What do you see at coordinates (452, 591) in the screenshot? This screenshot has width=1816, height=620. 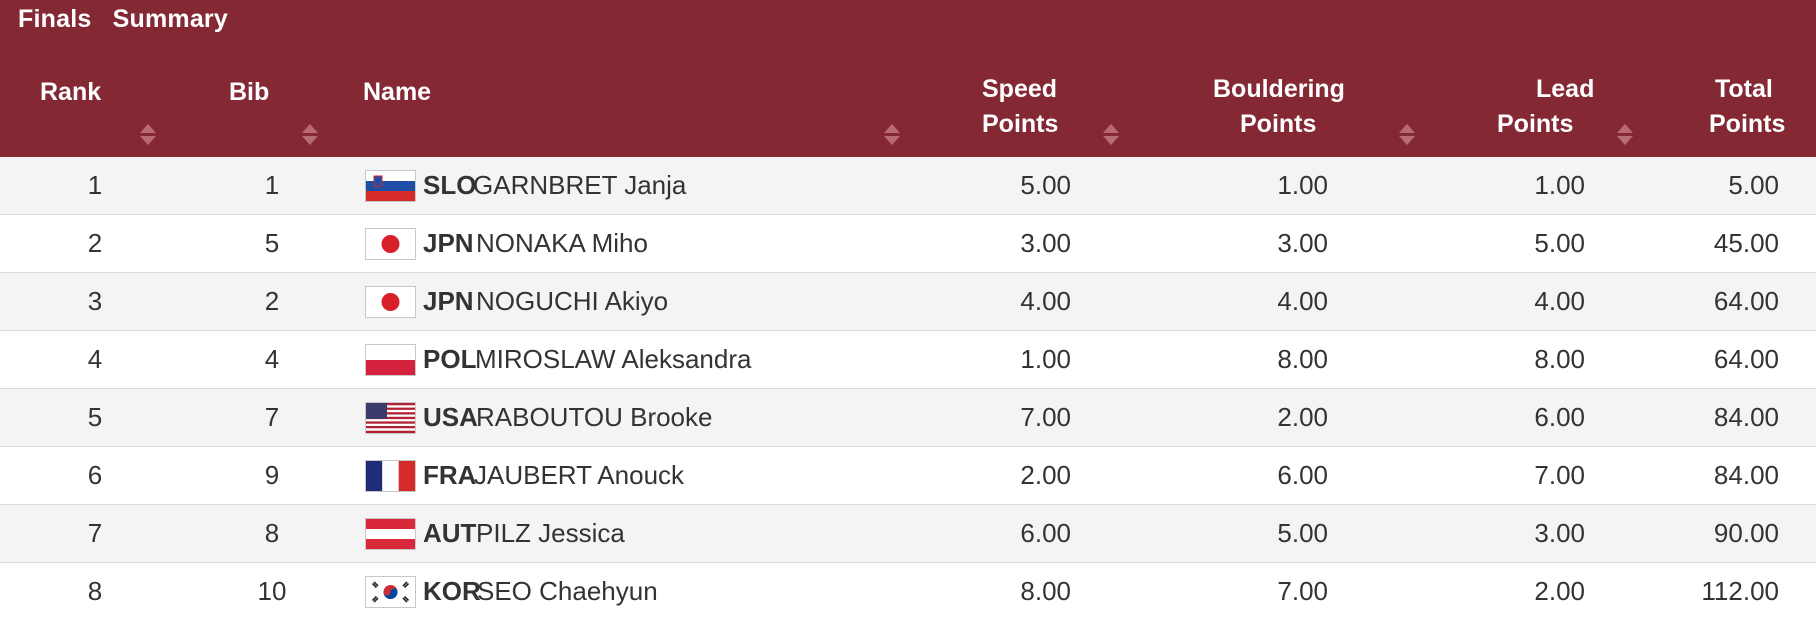 I see `noc-code: KOR` at bounding box center [452, 591].